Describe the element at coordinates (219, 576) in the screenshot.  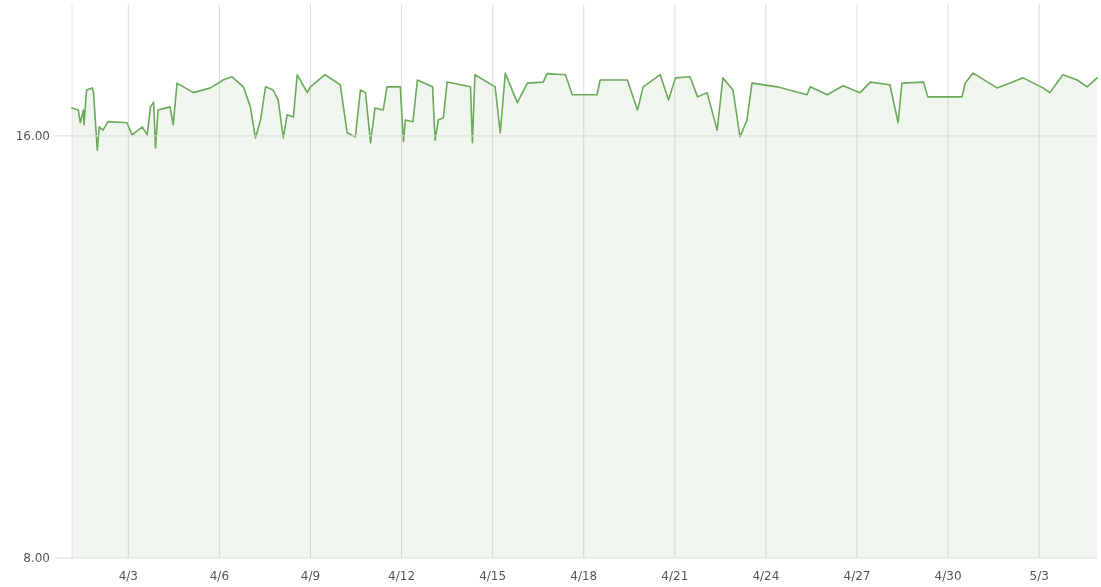
I see `x-tick-label: 4/6` at that location.